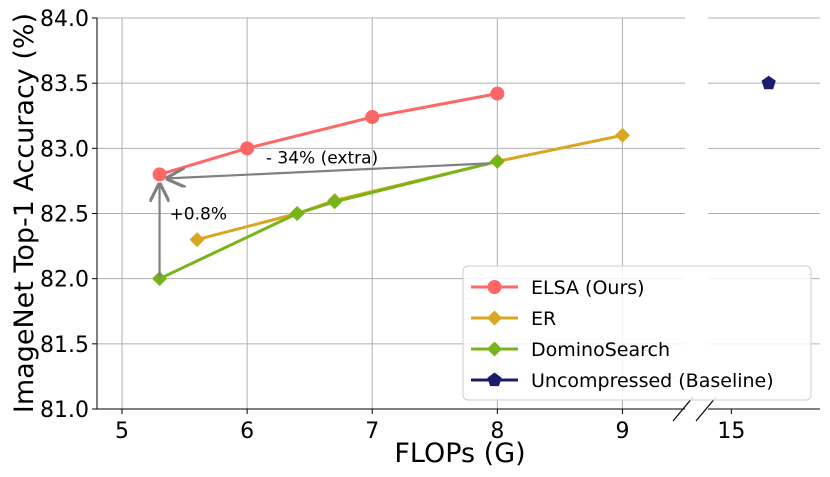  I want to click on y-tick-label: 84.0, so click(64, 19).